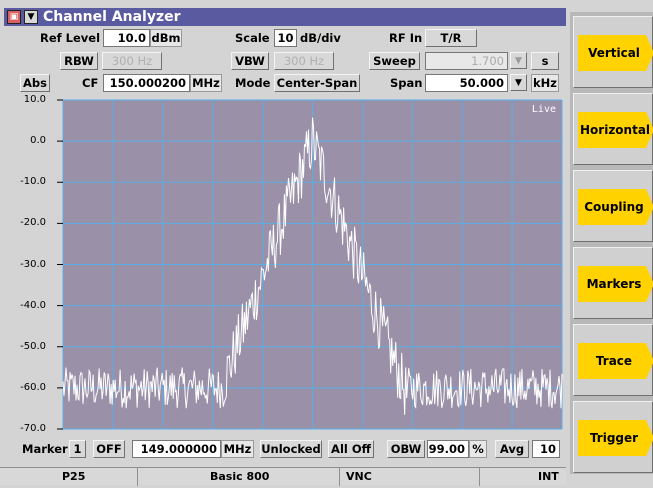  What do you see at coordinates (518, 82) in the screenshot?
I see `span-dropdown-icon: ▼` at bounding box center [518, 82].